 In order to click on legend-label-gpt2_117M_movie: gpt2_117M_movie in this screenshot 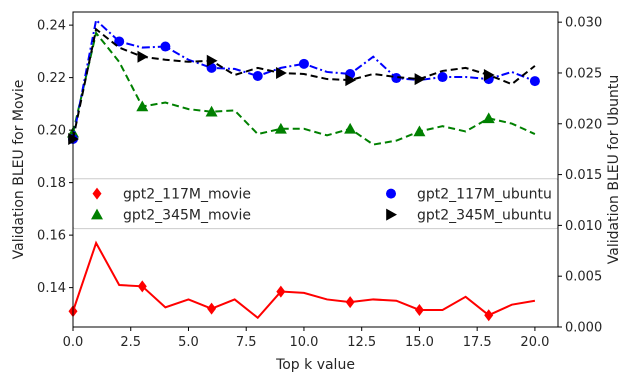, I will do `click(187, 195)`.